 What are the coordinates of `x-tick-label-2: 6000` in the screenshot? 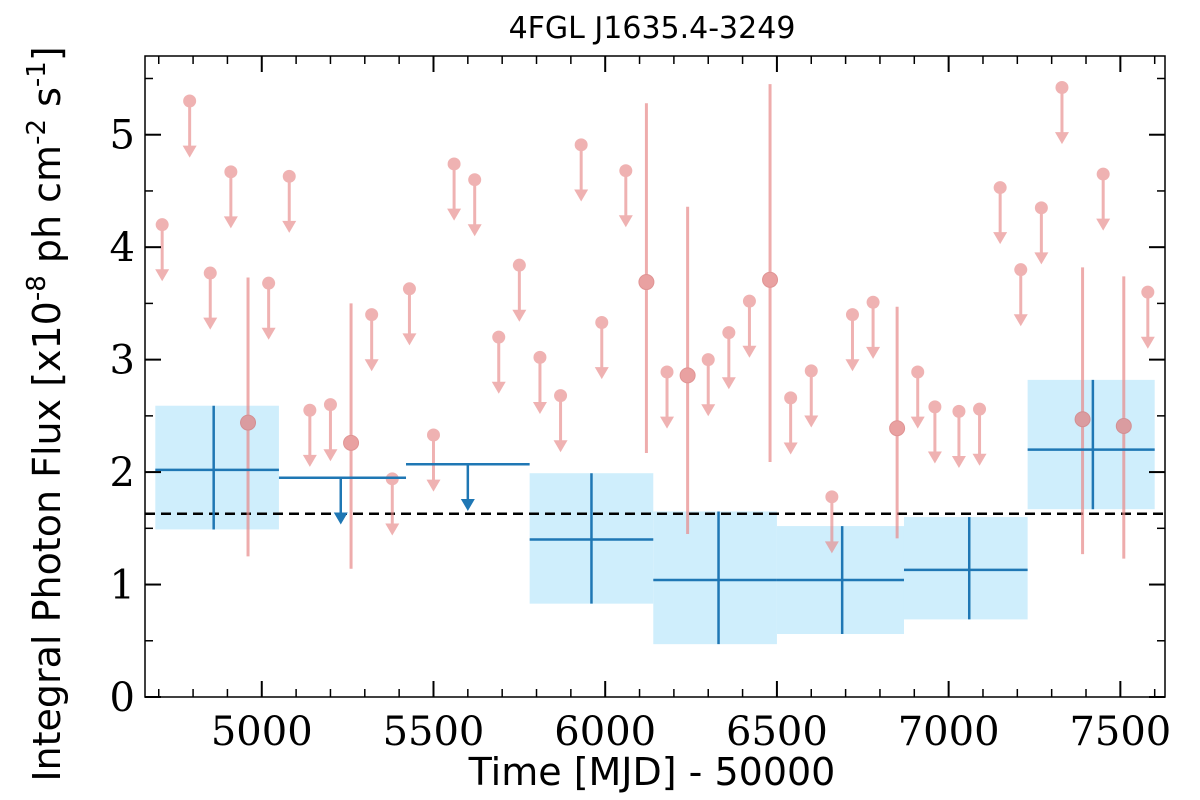 It's located at (605, 732).